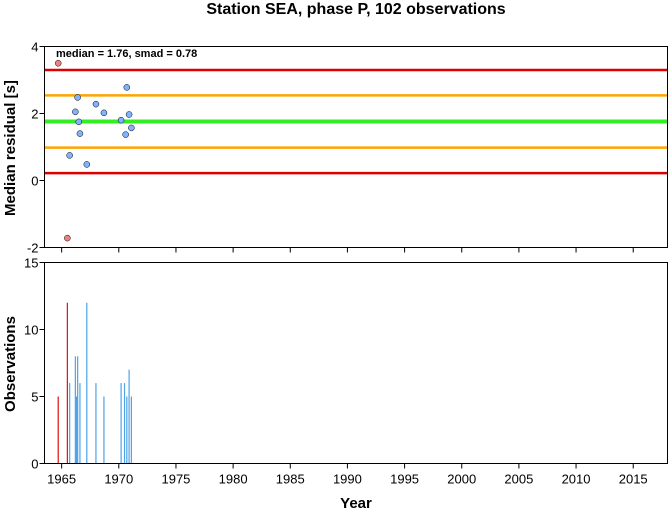  Describe the element at coordinates (36, 148) in the screenshot. I see `residual-y-ticks: 4 2 0 -2` at that location.